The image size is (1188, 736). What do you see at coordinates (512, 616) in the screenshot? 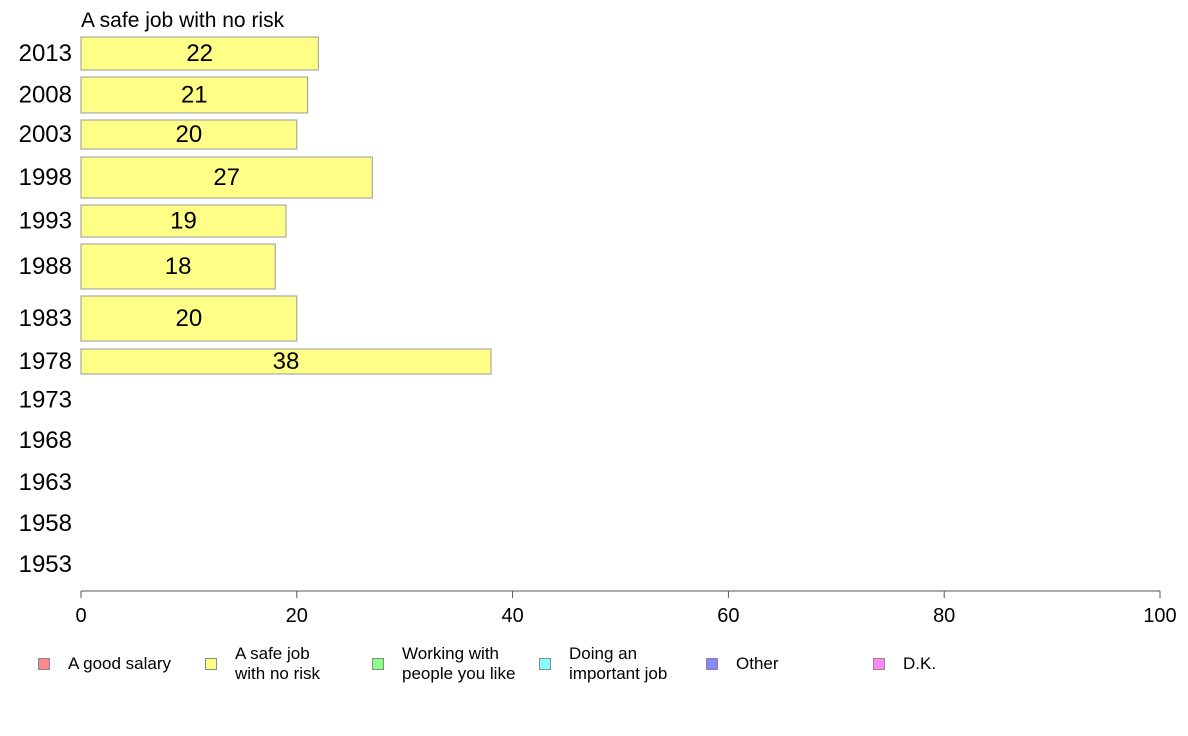
I see `x-tick-label: 40` at bounding box center [512, 616].